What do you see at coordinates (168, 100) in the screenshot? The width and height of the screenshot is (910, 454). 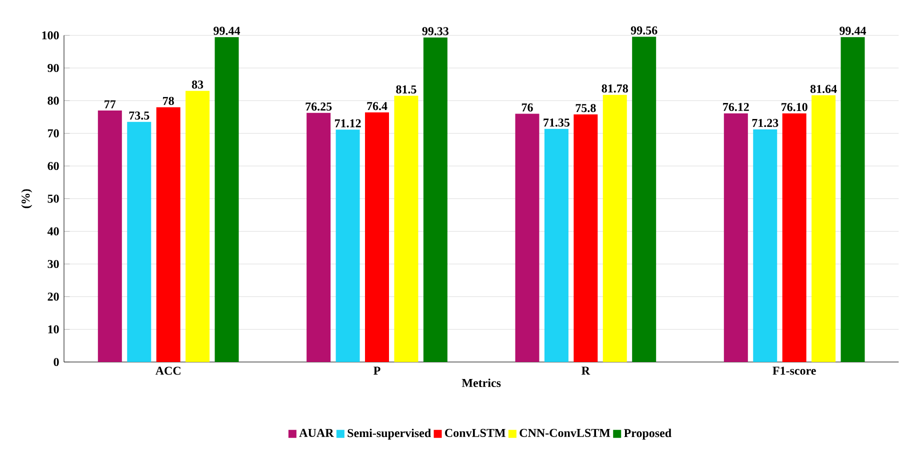 I see `data-label: 78` at bounding box center [168, 100].